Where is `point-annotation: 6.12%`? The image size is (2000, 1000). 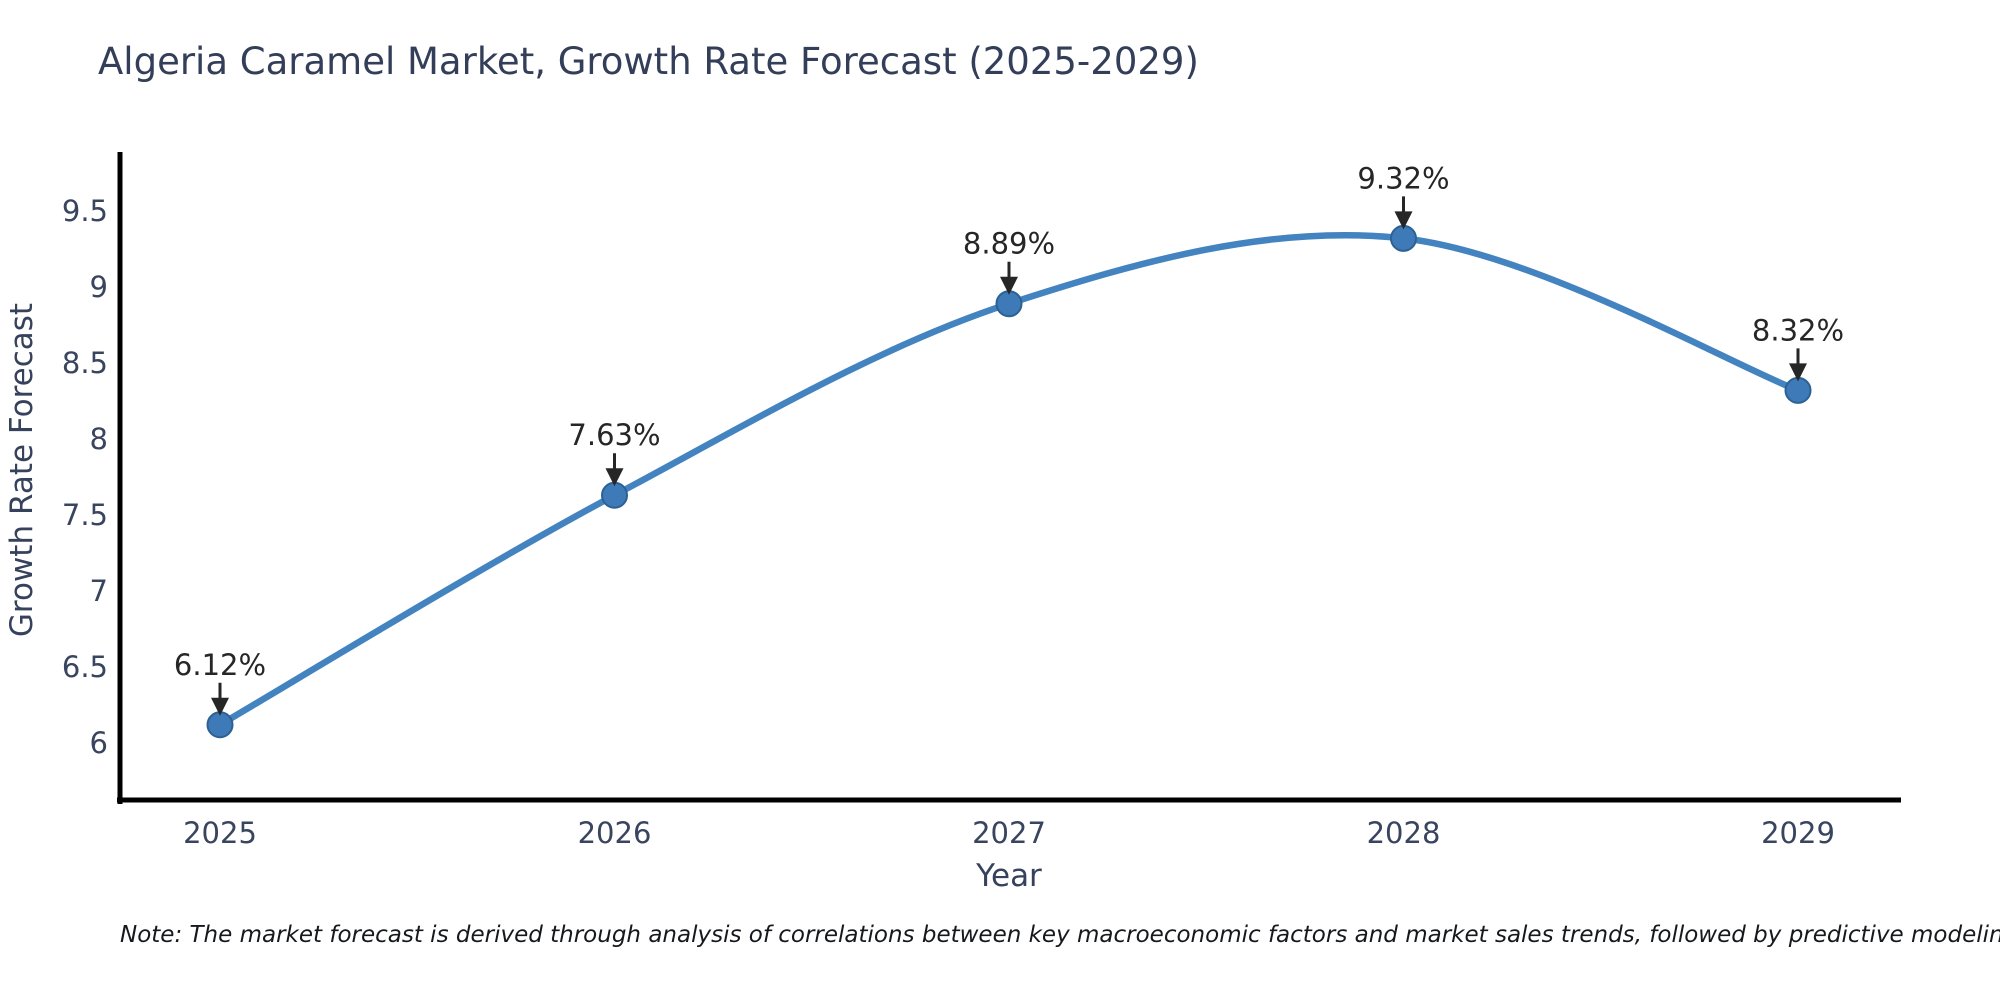
point-annotation: 6.12% is located at coordinates (220, 682).